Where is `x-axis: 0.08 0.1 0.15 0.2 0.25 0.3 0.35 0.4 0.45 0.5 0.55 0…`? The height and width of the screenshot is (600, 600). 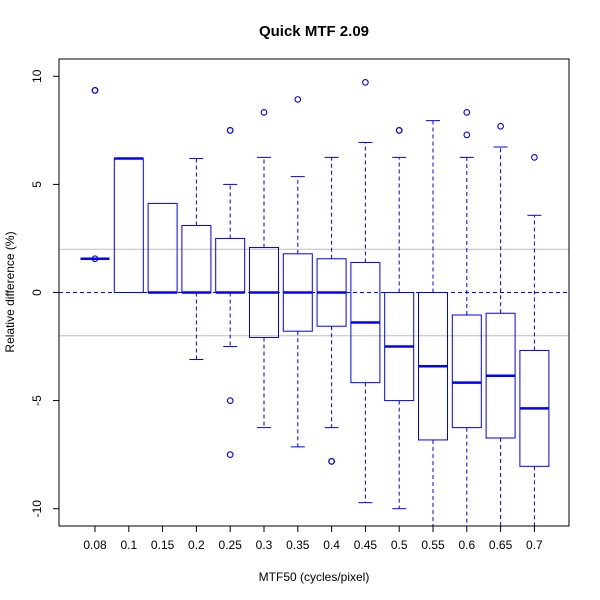
x-axis: 0.08 0.1 0.15 0.2 0.25 0.3 0.35 0.4 0.45 0.5 0.55 0… is located at coordinates (313, 539).